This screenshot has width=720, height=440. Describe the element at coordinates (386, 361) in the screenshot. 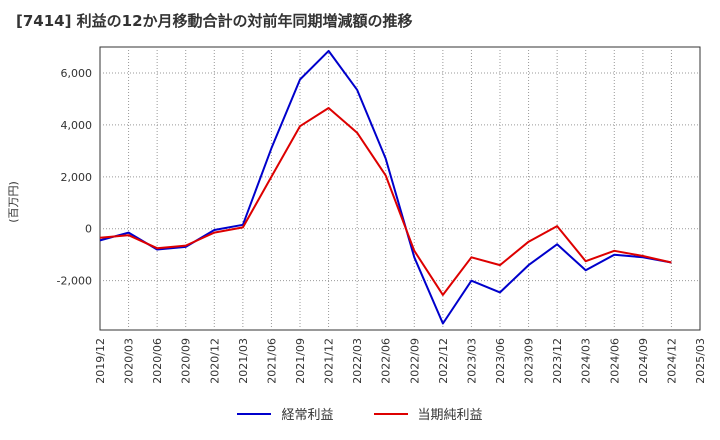

I see `x-tick-label: 2022/06` at that location.